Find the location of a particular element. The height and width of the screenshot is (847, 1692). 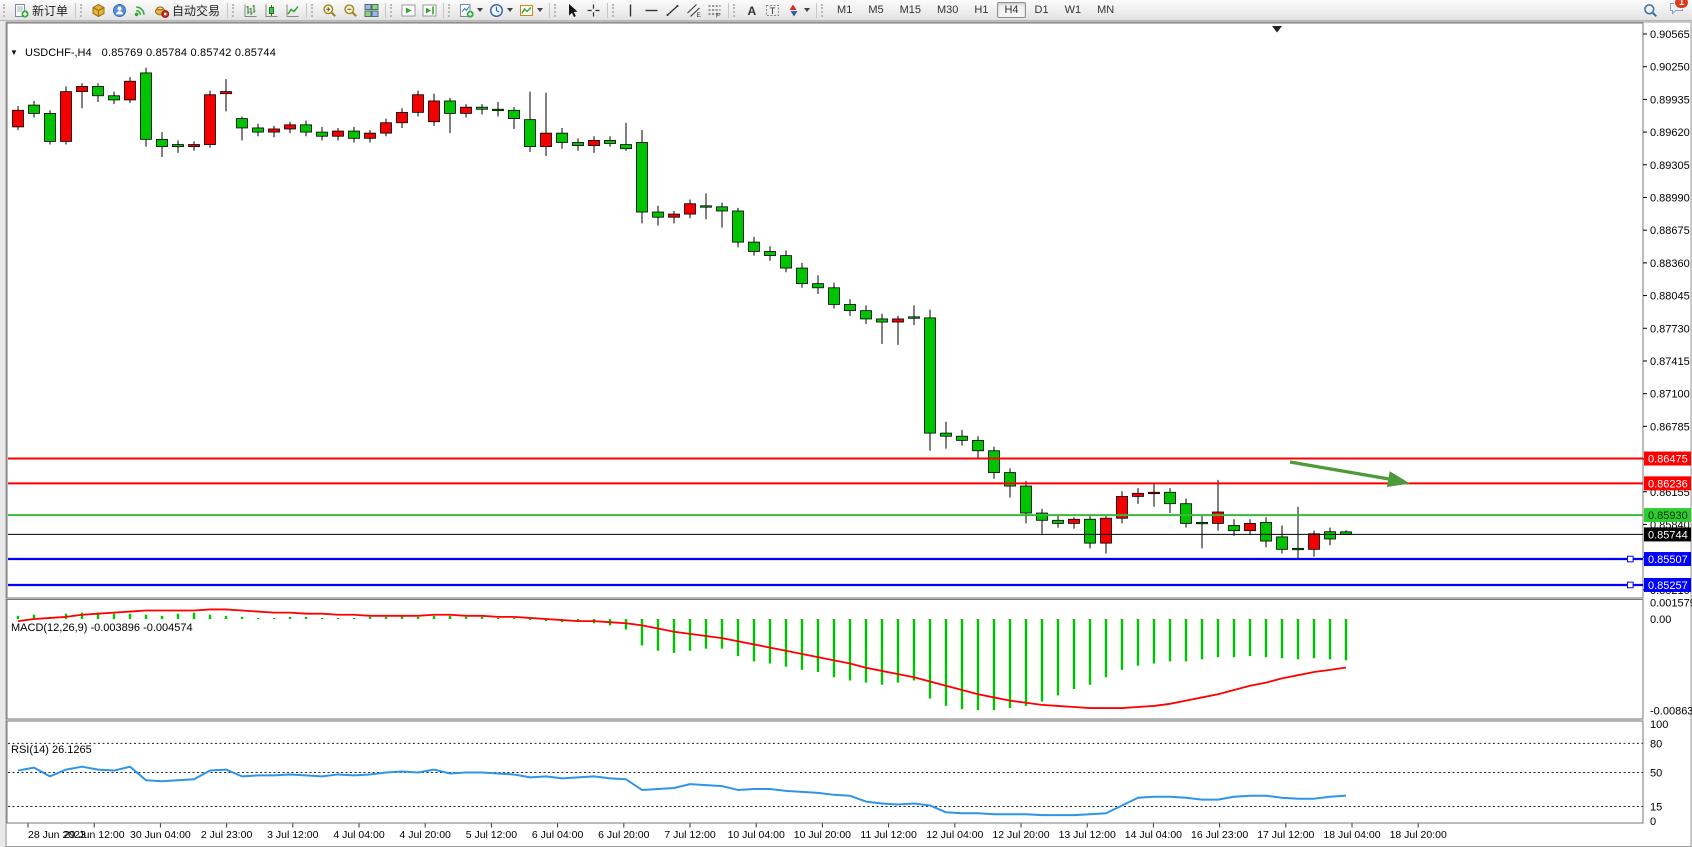

community-button is located at coordinates (119, 10).